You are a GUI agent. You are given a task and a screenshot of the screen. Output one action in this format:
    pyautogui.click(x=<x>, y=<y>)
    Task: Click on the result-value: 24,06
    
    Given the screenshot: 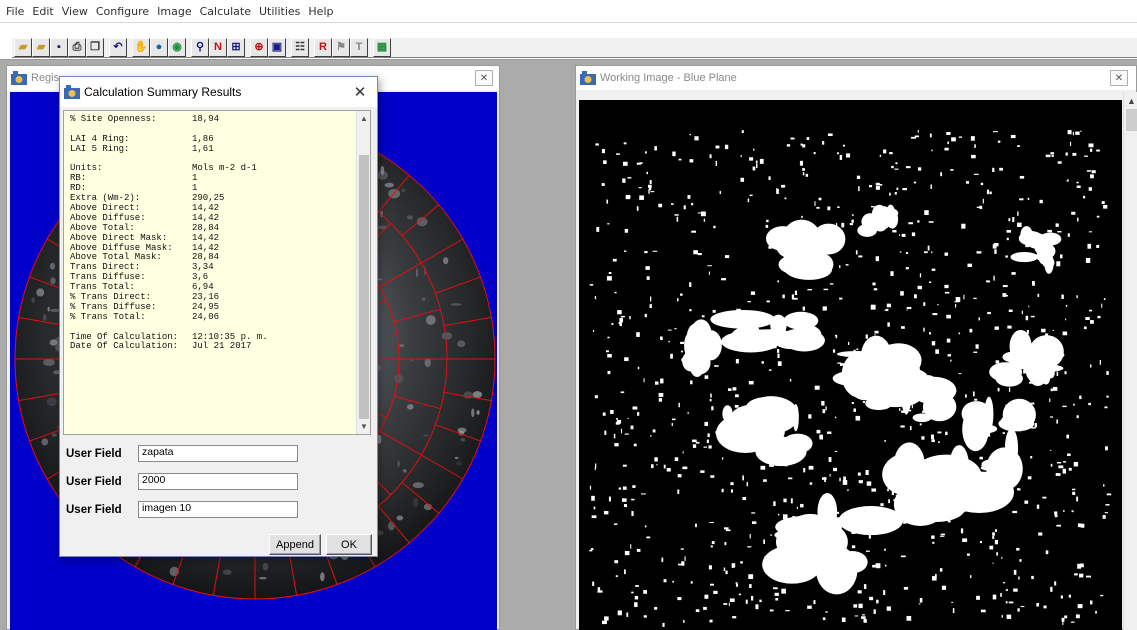 What is the action you would take?
    pyautogui.click(x=206, y=316)
    